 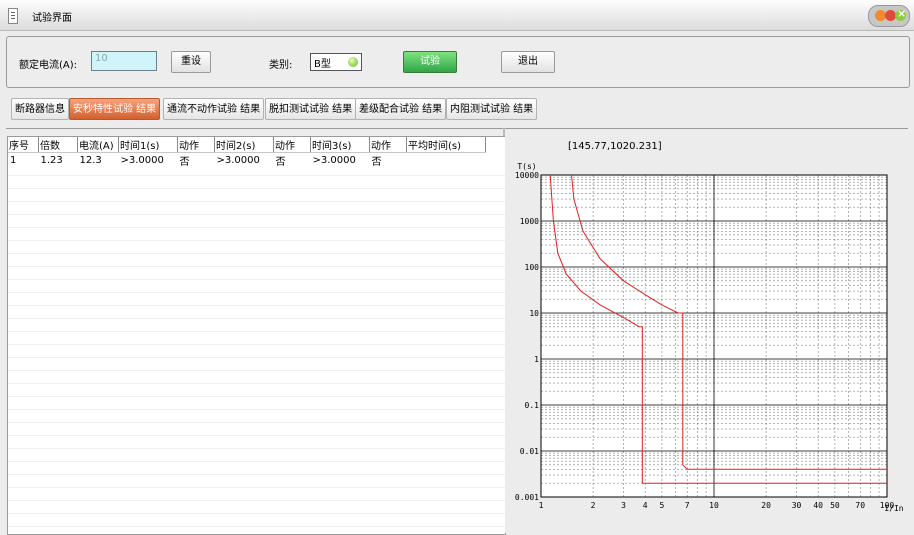 I want to click on window-controls, so click(x=889, y=16).